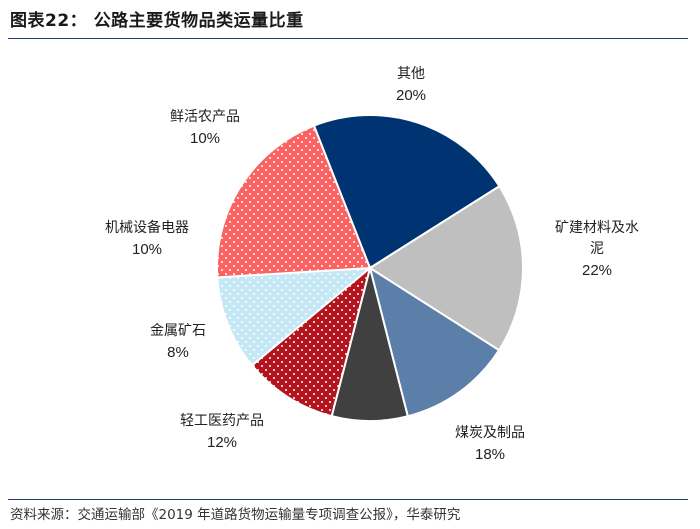  Describe the element at coordinates (147, 227) in the screenshot. I see `slice-label: 机械设备电器` at that location.